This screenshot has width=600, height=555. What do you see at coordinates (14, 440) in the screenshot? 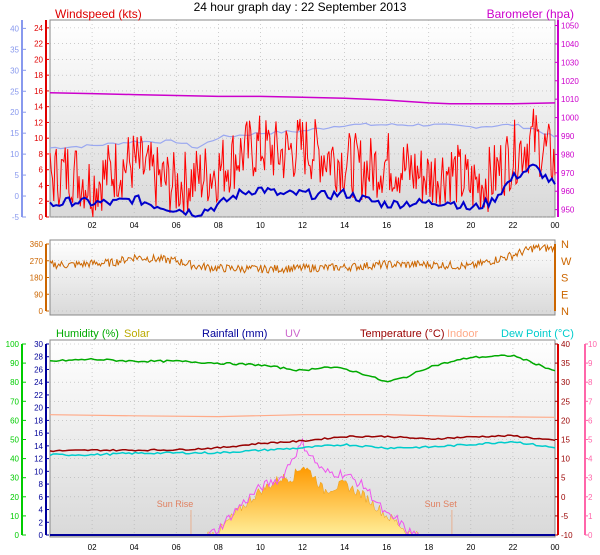
I see `humidity-tick-label: 50` at bounding box center [14, 440].